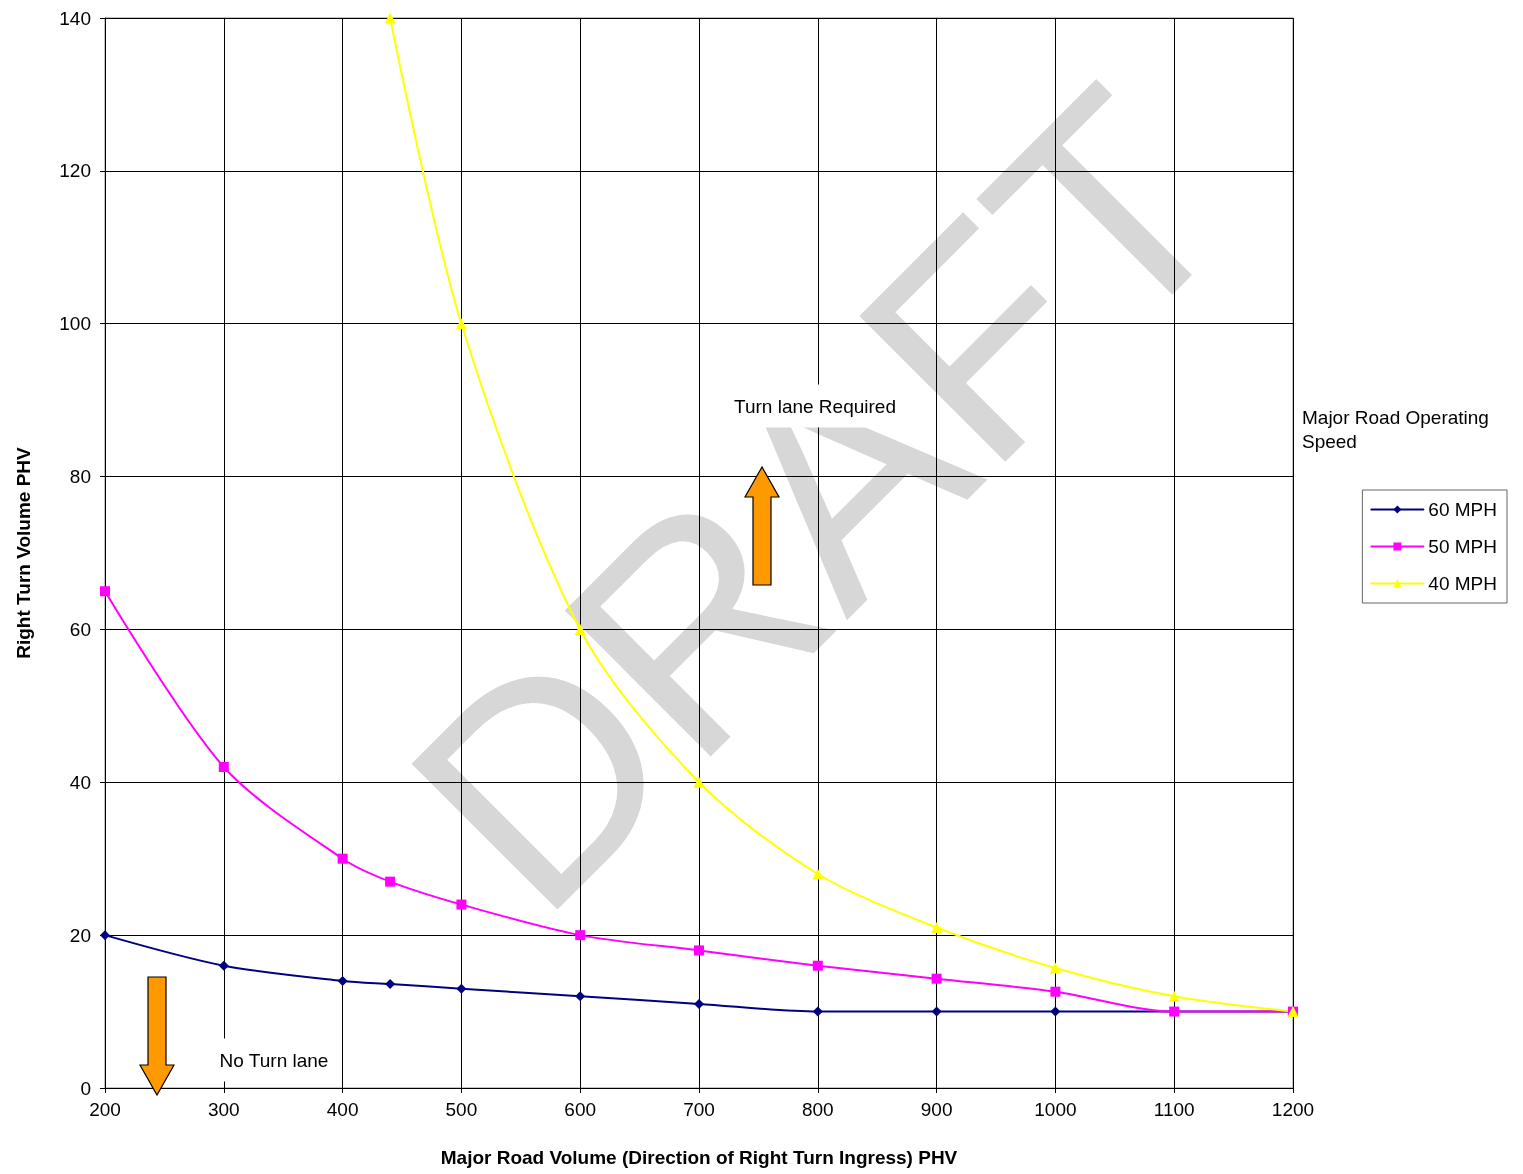 This screenshot has height=1174, width=1523. I want to click on x-tick-label: 700, so click(699, 1109).